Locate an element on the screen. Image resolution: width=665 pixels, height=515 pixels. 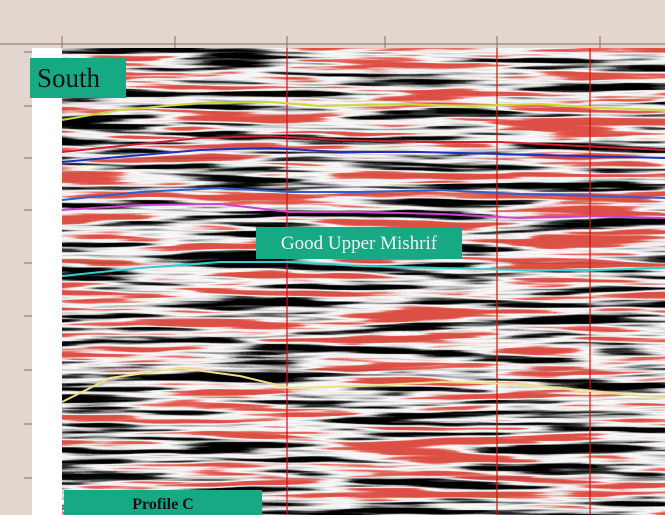
south-label: South is located at coordinates (69, 78).